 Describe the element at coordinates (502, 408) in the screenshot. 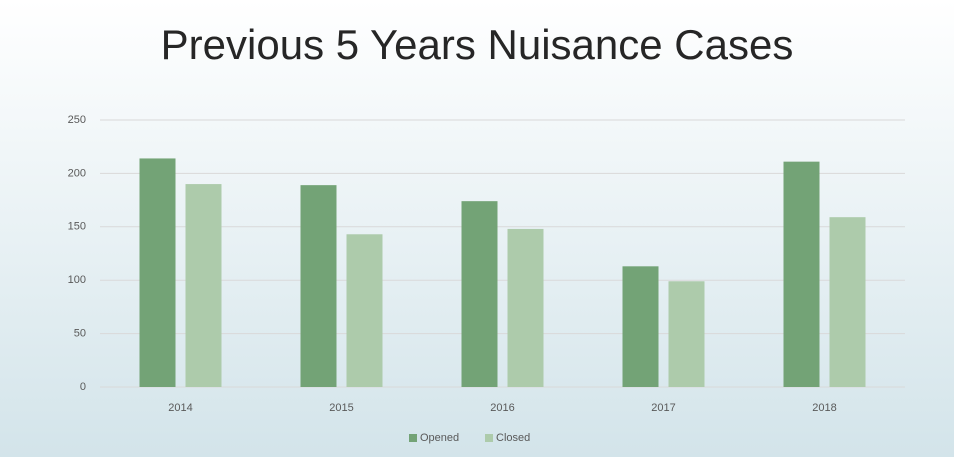

I see `x-tick-label: 2016` at that location.